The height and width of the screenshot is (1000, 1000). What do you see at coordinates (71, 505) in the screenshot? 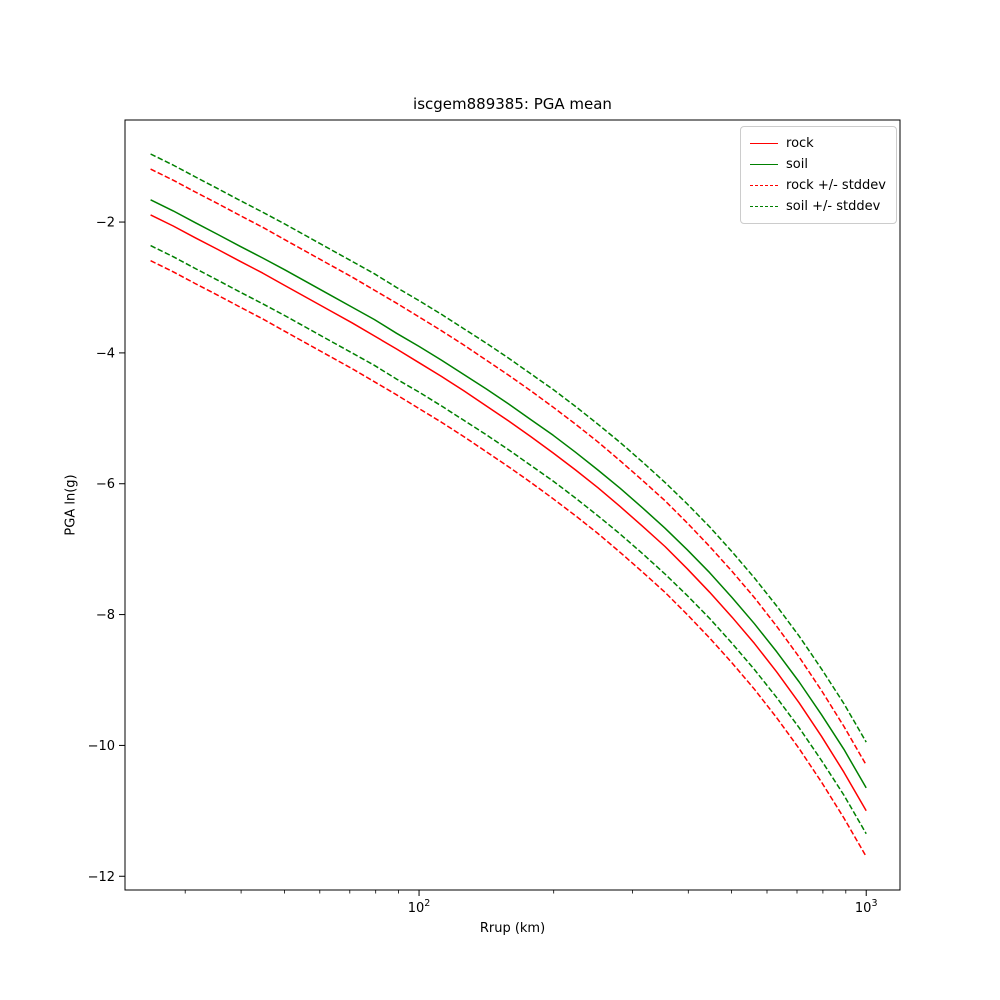
I see `y-axis-label: PGA ln(g)` at bounding box center [71, 505].